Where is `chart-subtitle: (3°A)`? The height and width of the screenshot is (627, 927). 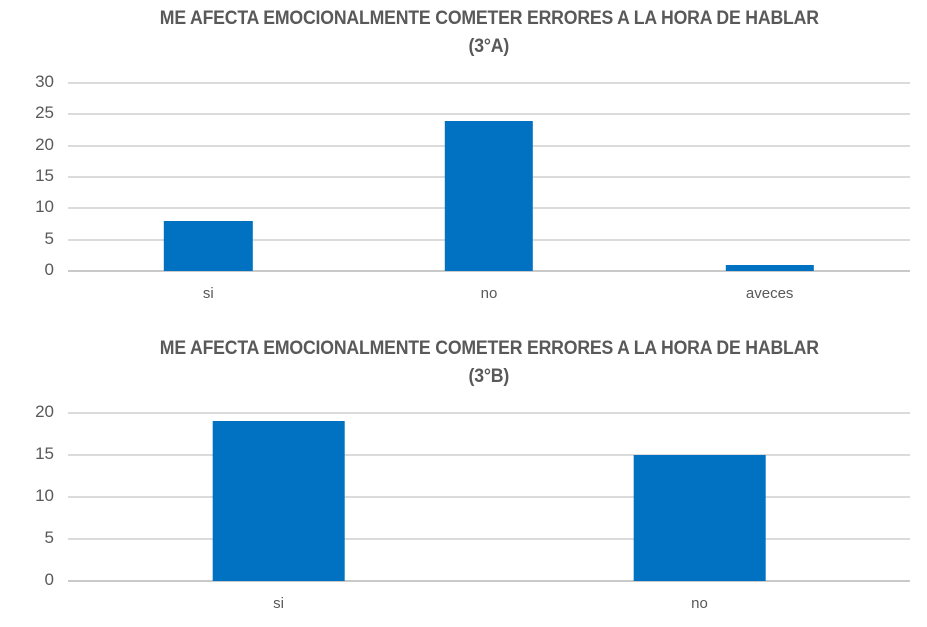 chart-subtitle: (3°A) is located at coordinates (489, 46).